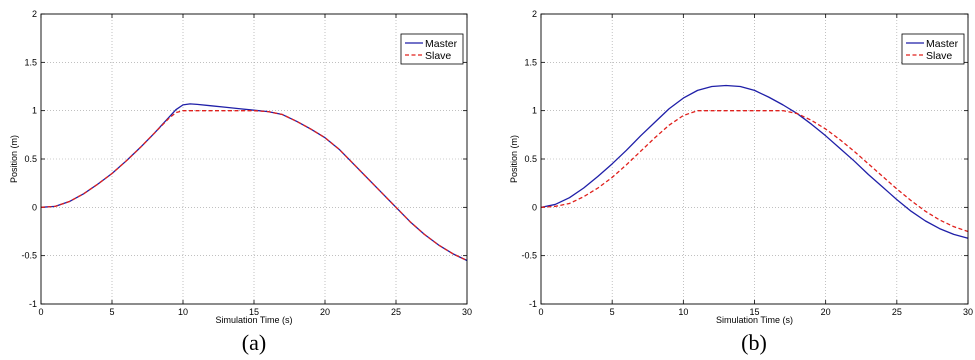 The height and width of the screenshot is (360, 975). Describe the element at coordinates (754, 342) in the screenshot. I see `figure-caption: (b)` at that location.